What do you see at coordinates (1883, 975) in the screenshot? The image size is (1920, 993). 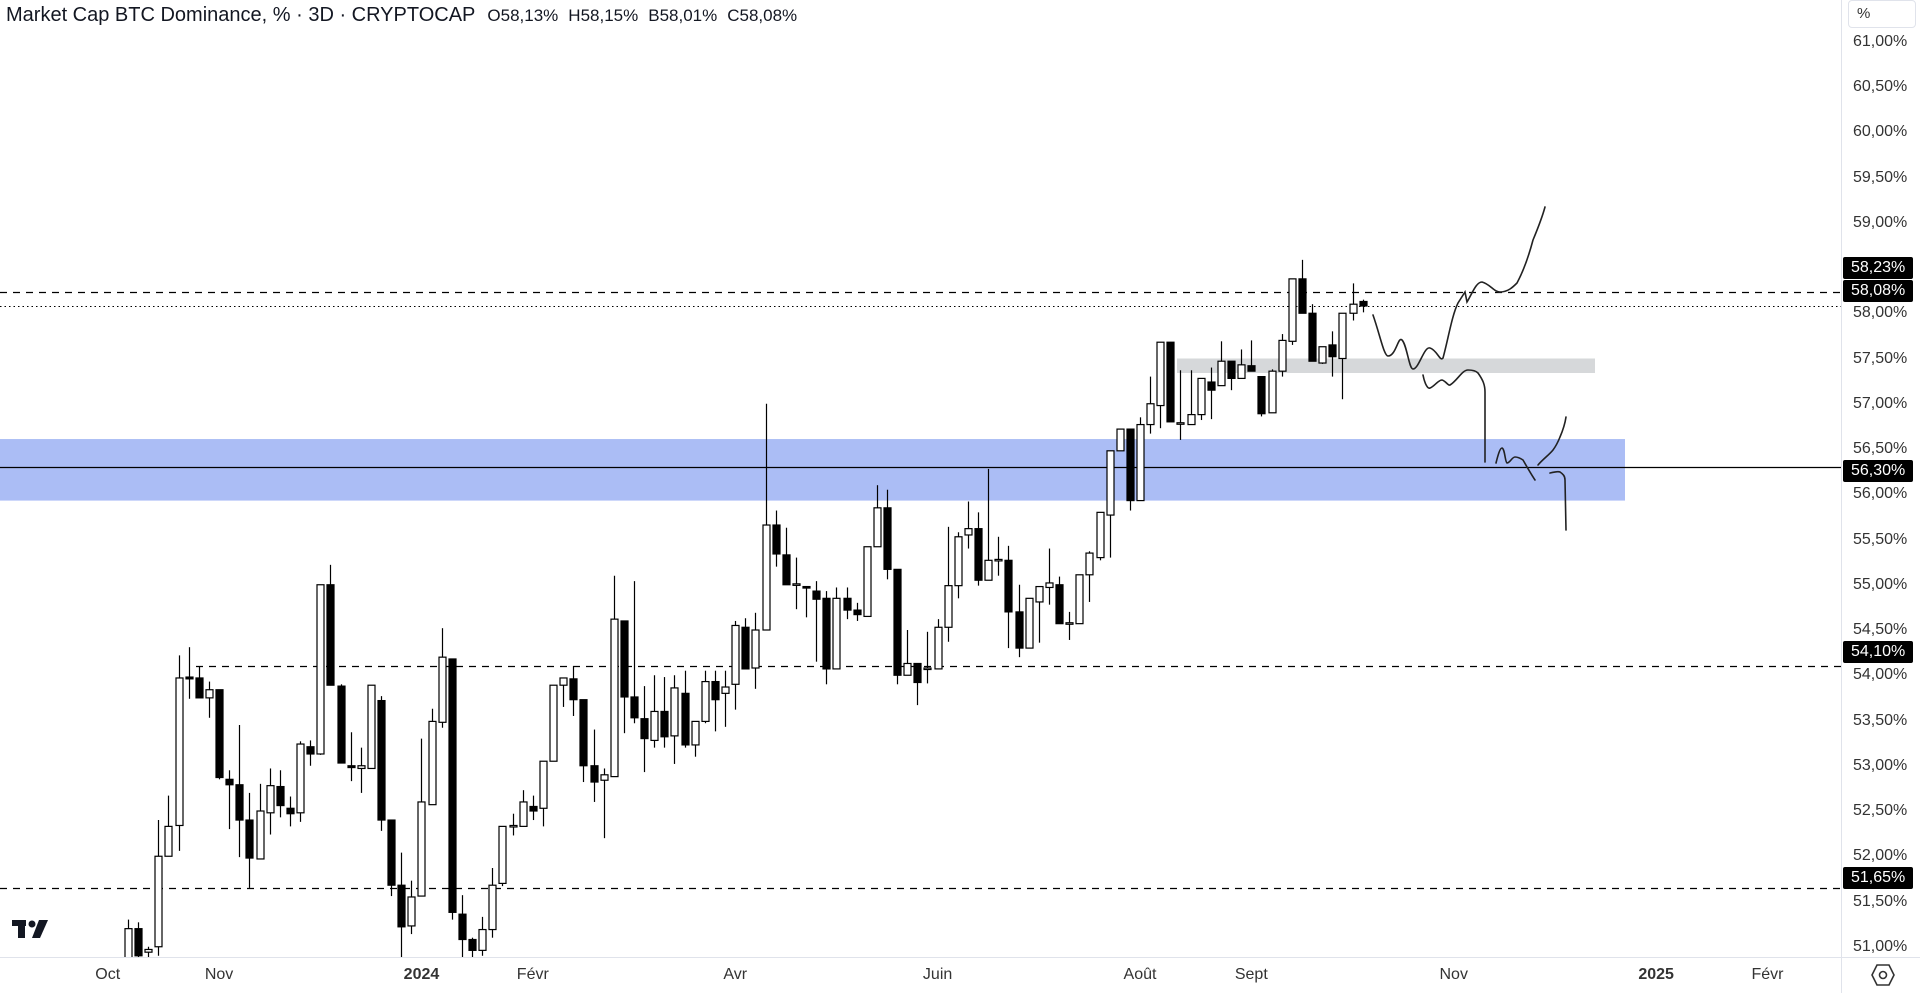 I see `settings-hexagon-icon` at bounding box center [1883, 975].